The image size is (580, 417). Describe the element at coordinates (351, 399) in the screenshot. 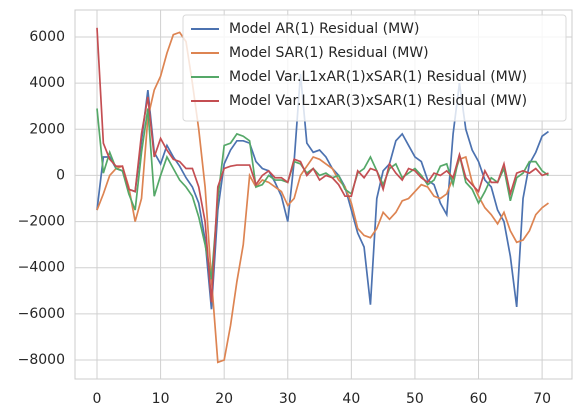

I see `x-tick-label: 40` at that location.